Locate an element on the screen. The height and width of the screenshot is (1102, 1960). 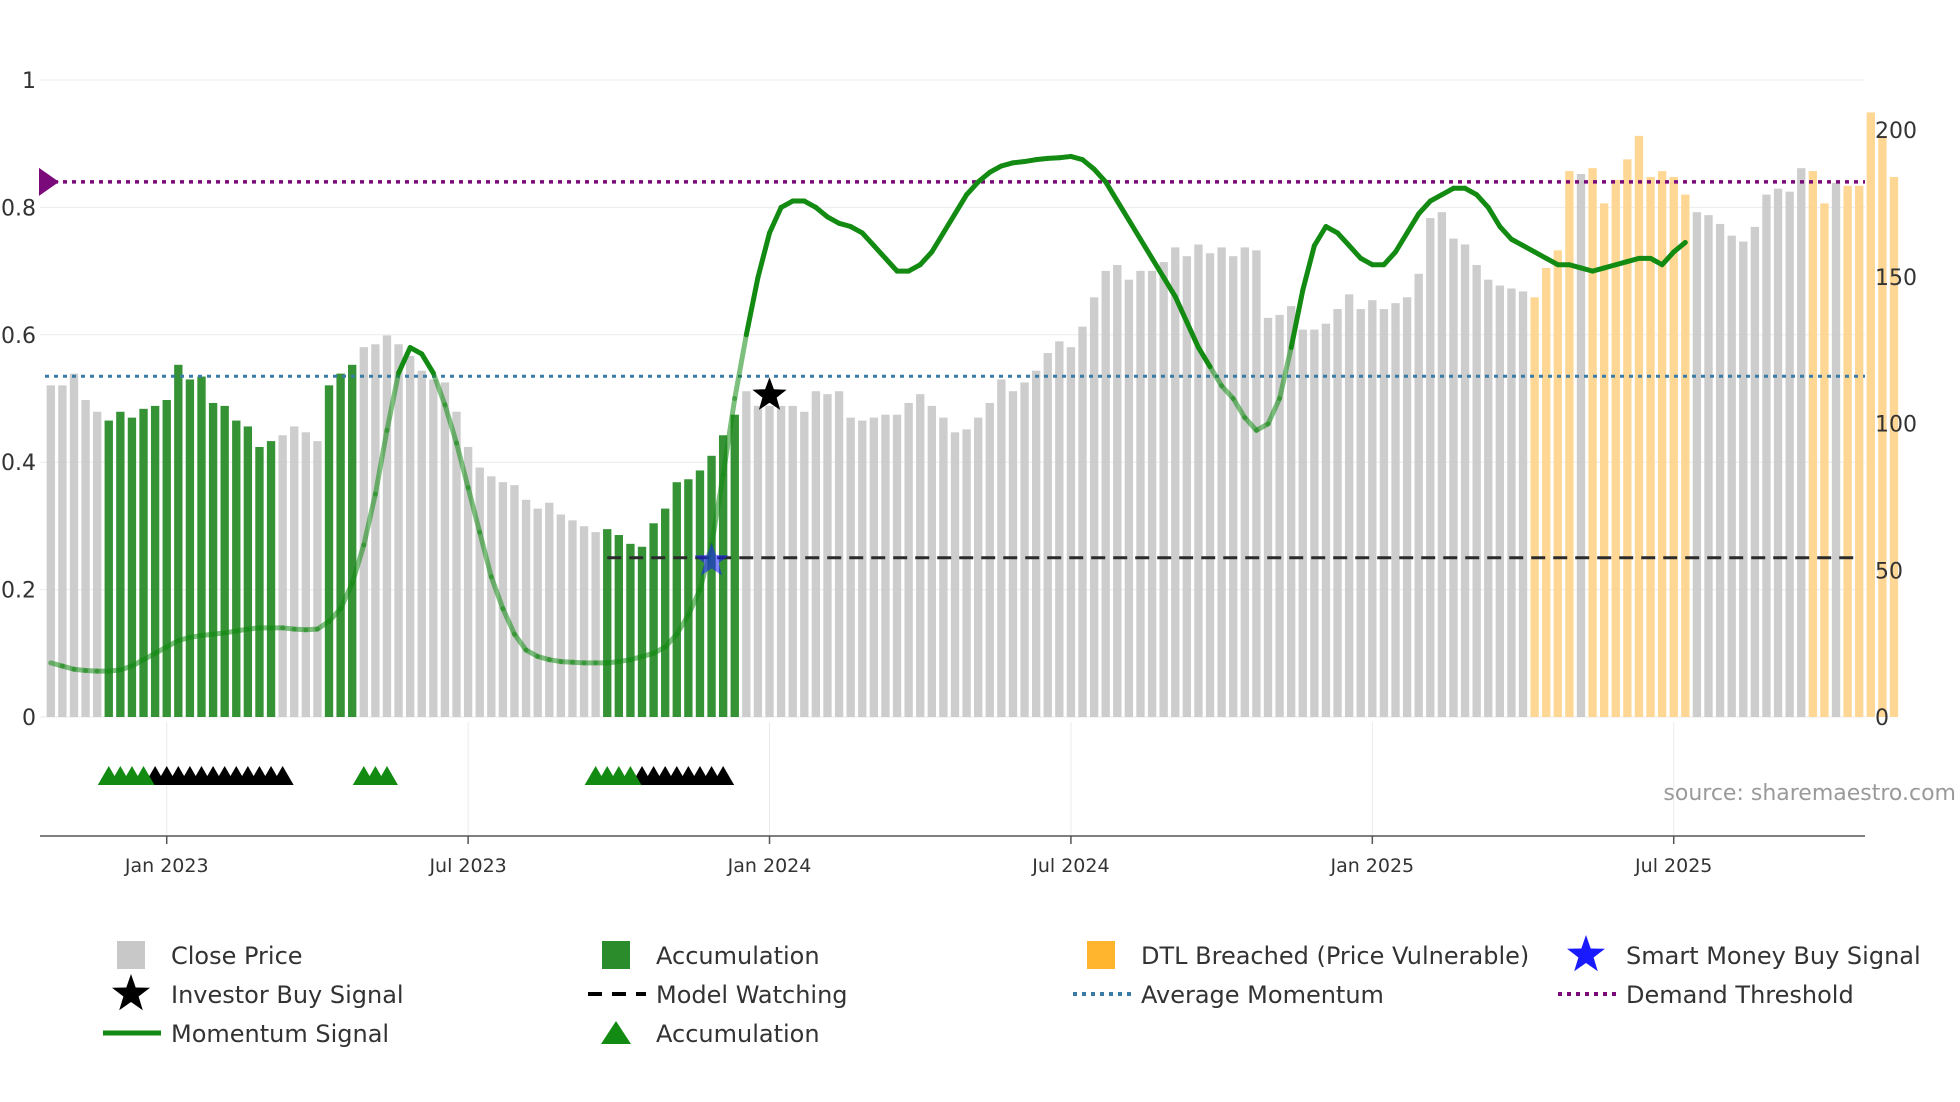
legend-item-dtl_breached: DTL Breached (Price Vulnerable) is located at coordinates (1308, 955).